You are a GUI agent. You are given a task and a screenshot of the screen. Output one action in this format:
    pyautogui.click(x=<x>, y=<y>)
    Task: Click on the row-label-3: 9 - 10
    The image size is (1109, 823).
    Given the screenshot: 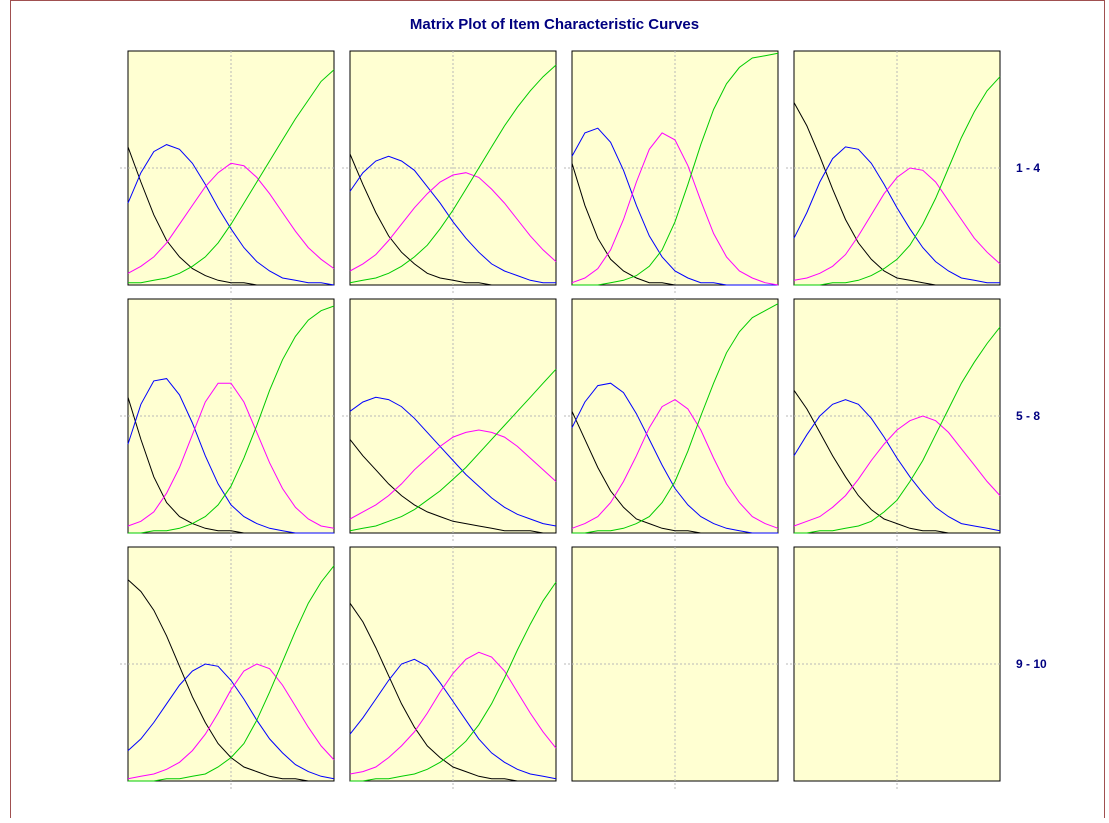 What is the action you would take?
    pyautogui.click(x=1031, y=664)
    